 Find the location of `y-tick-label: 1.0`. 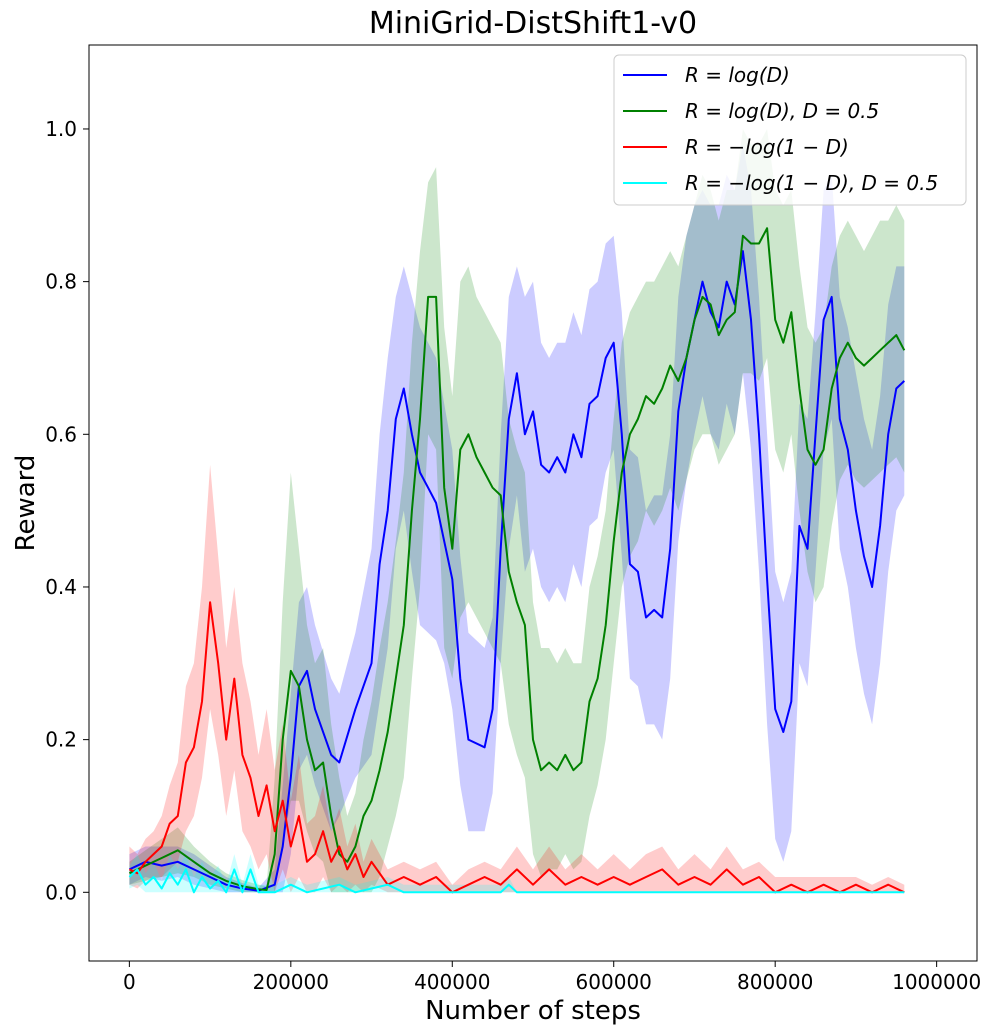

y-tick-label: 1.0 is located at coordinates (61, 129).